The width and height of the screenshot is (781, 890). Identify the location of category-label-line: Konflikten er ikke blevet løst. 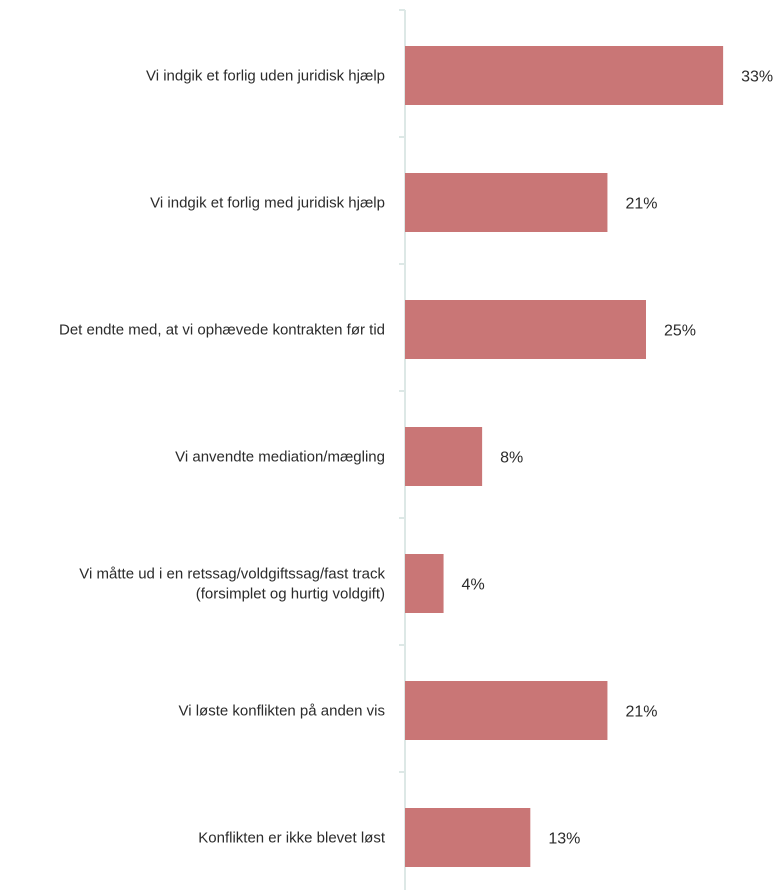
(292, 838).